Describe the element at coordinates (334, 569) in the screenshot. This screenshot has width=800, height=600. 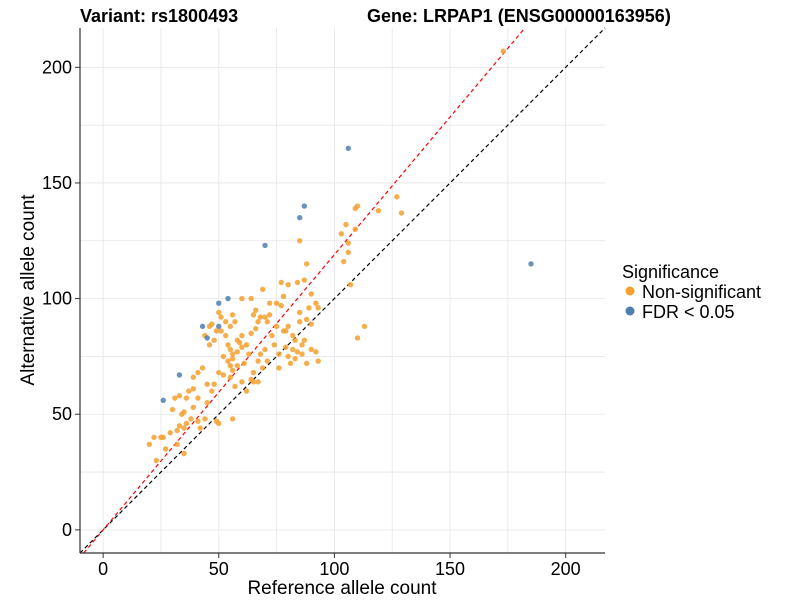
I see `x-tick-label: 100` at that location.